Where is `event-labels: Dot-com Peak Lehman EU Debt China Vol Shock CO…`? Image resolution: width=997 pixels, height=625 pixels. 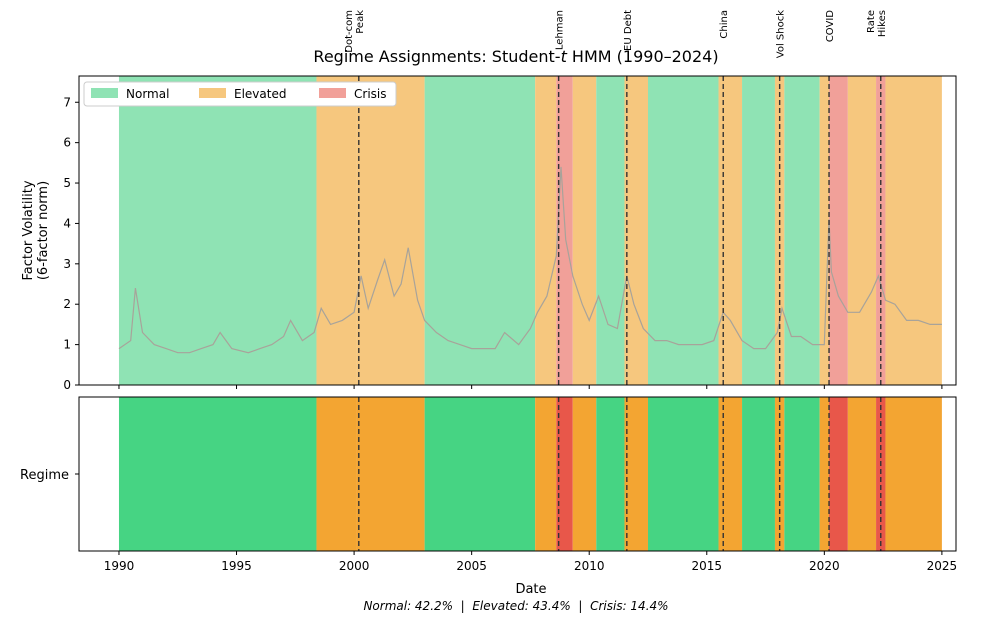 event-labels: Dot-com Peak Lehman EU Debt China Vol Shock CO… is located at coordinates (616, 34).